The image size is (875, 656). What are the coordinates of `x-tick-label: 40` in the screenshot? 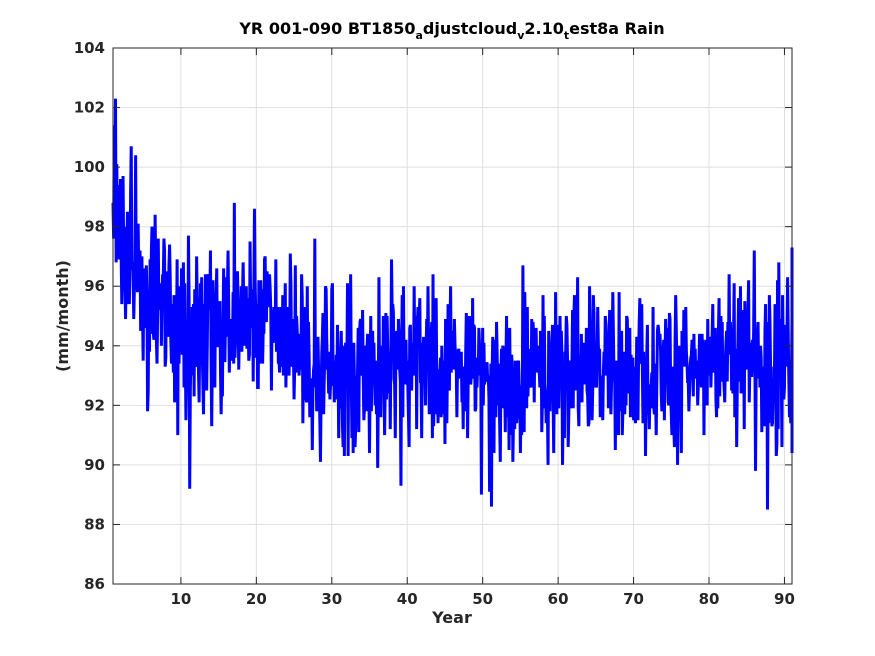 It's located at (407, 599).